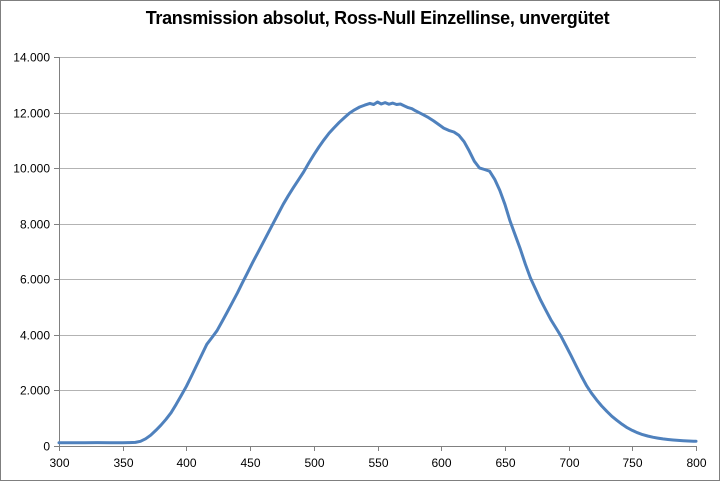 Image resolution: width=720 pixels, height=481 pixels. What do you see at coordinates (35, 391) in the screenshot?
I see `y-tick-label: 2.000` at bounding box center [35, 391].